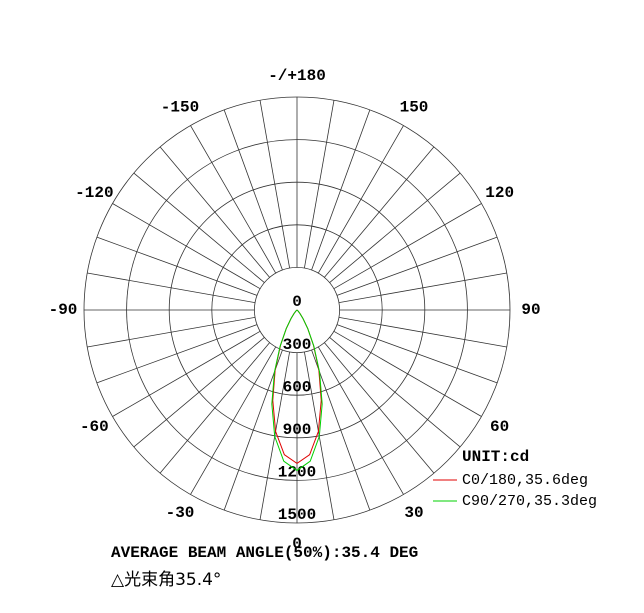 The image size is (644, 613). What do you see at coordinates (297, 430) in the screenshot?
I see `r-tick-label: 900` at bounding box center [297, 430].